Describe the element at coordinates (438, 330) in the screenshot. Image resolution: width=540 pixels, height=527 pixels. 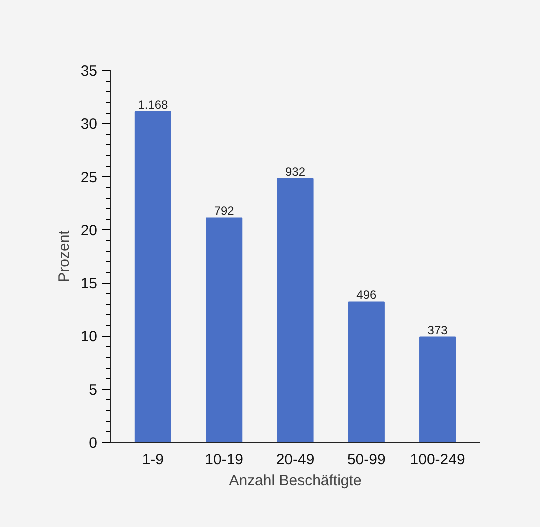
I see `annotation: 373` at that location.